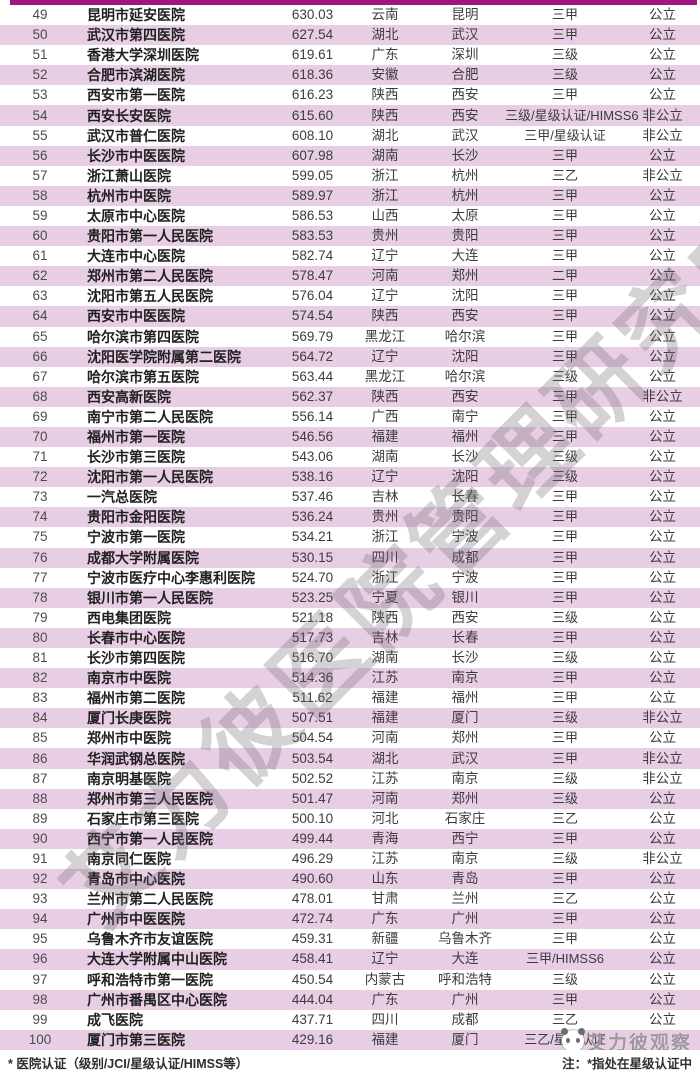 This screenshot has width=700, height=1074. Describe the element at coordinates (627, 1063) in the screenshot. I see `footnote-right: 注：*指处在星级认证中` at that location.